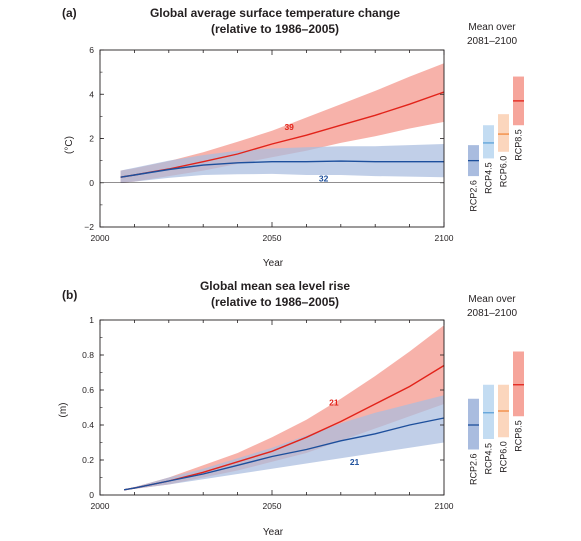 The width and height of the screenshot is (581, 541). What do you see at coordinates (518, 384) in the screenshot?
I see `mean-bar-rcp85-b` at bounding box center [518, 384].